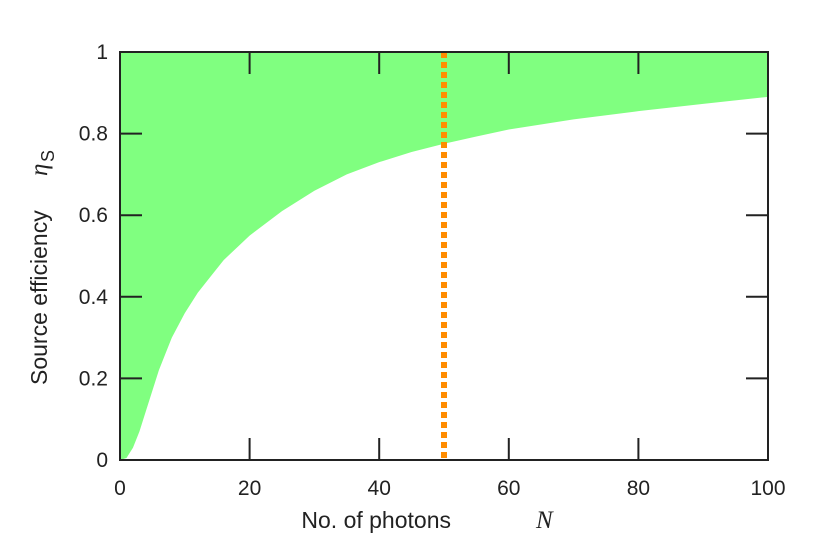  Describe the element at coordinates (508, 488) in the screenshot. I see `x-tick-label: 60` at that location.